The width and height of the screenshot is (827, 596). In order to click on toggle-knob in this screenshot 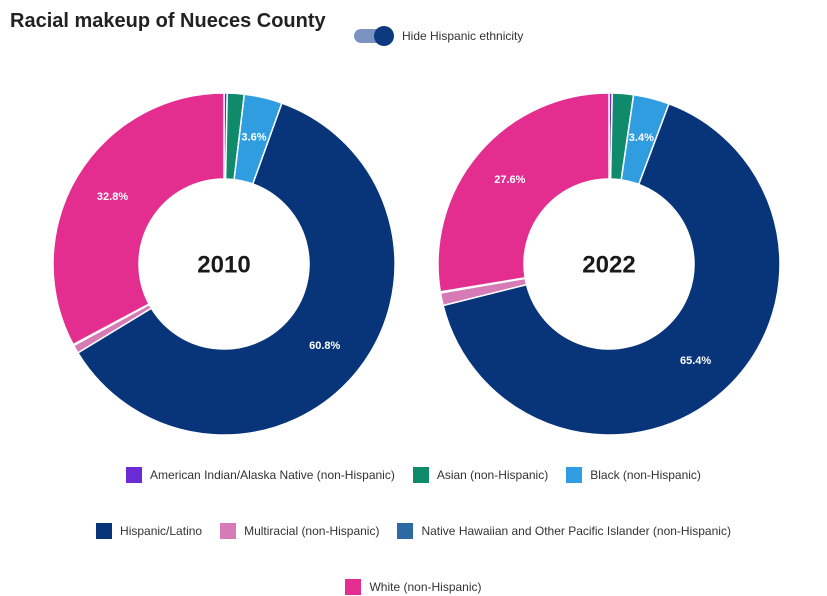, I will do `click(384, 36)`.